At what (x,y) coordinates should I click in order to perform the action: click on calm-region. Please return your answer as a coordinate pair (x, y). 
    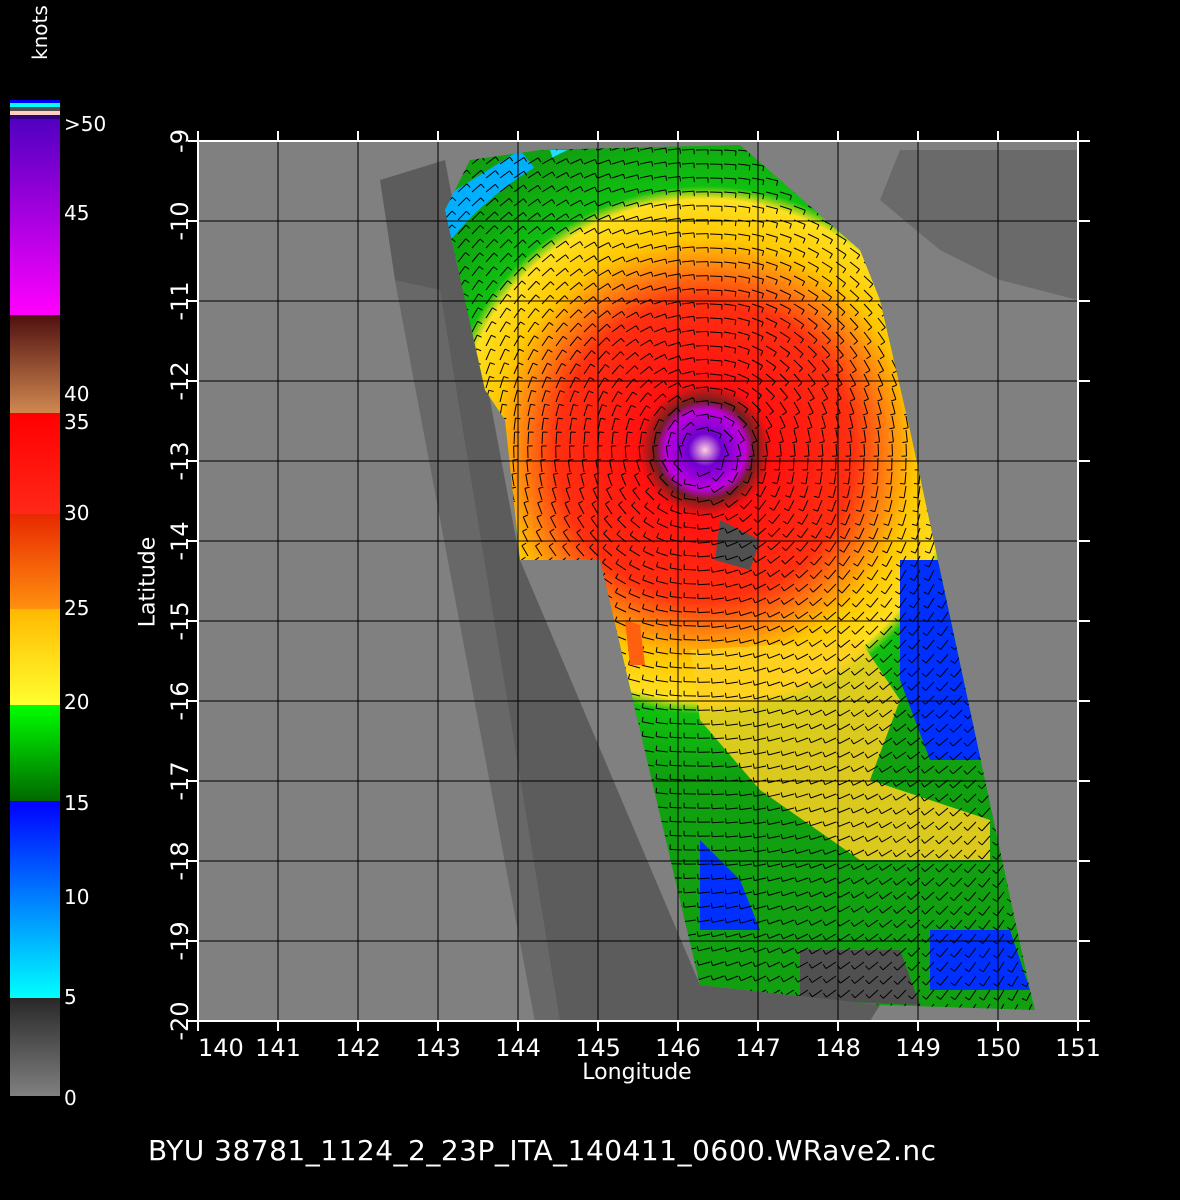
    Looking at the image, I should click on (860, 977).